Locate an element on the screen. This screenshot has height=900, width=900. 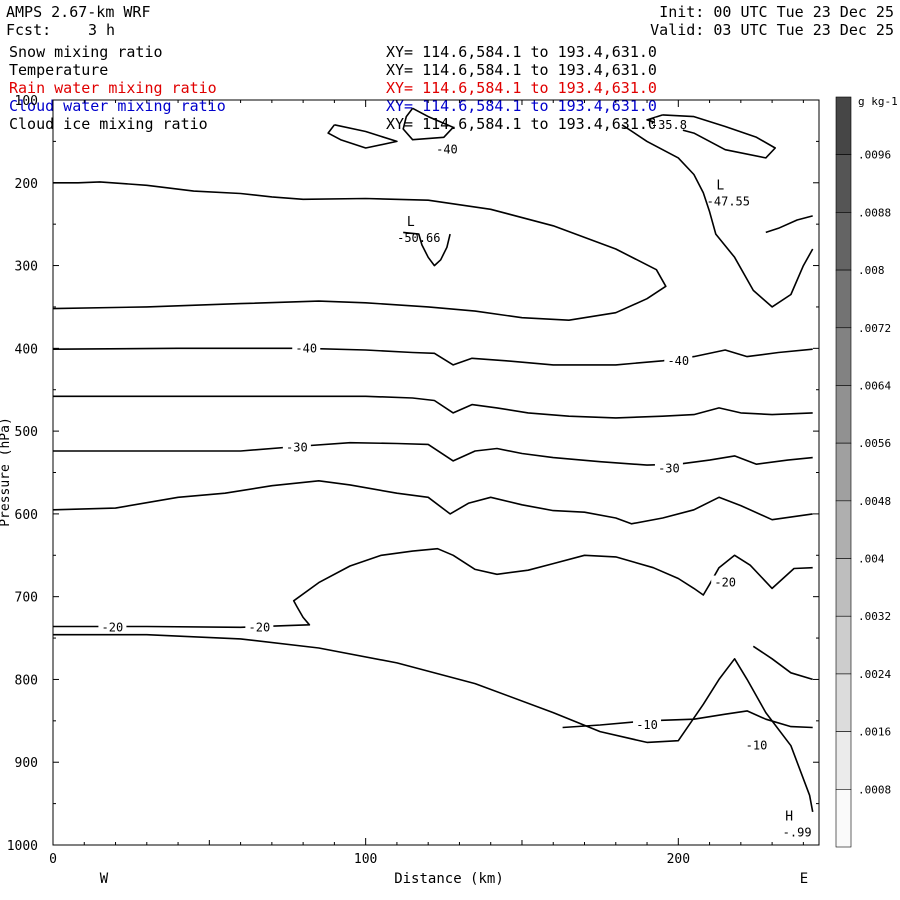
colorbar-tick-label: .0096 is located at coordinates (874, 155).